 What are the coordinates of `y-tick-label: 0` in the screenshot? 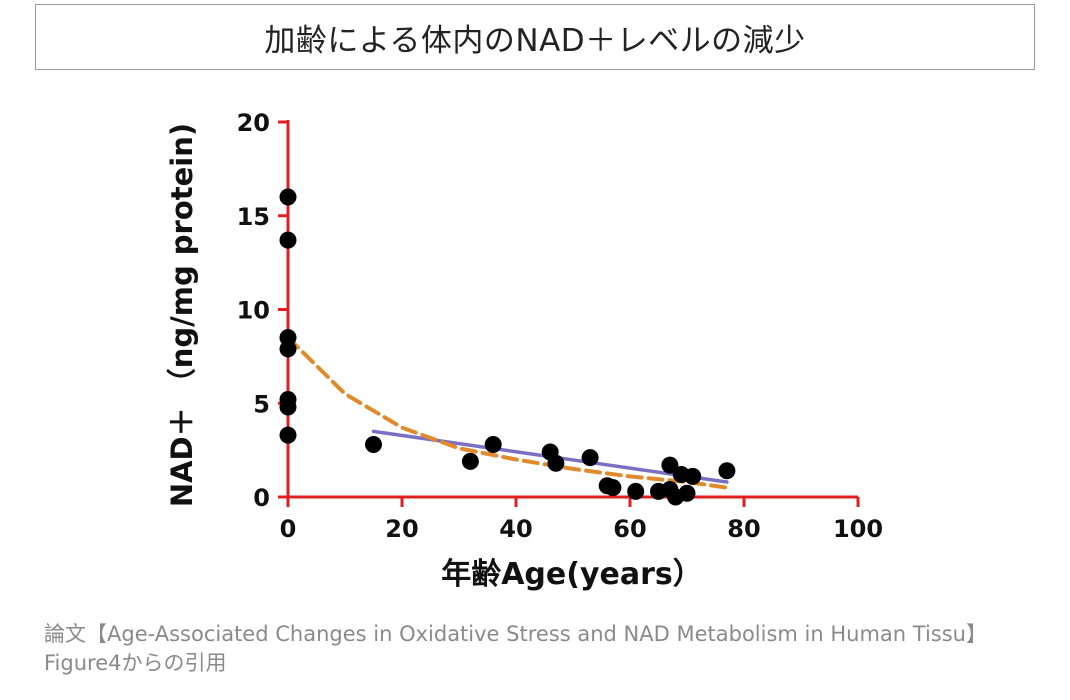 It's located at (261, 498).